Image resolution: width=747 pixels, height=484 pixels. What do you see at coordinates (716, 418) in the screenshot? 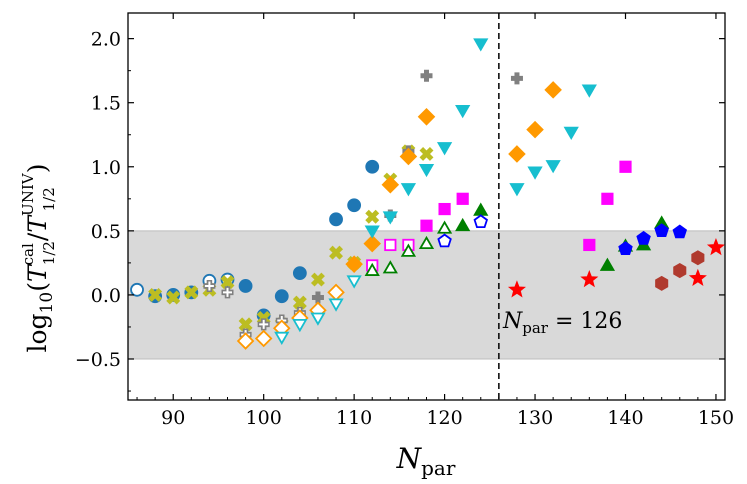
I see `x-tick-label: 150` at bounding box center [716, 418].